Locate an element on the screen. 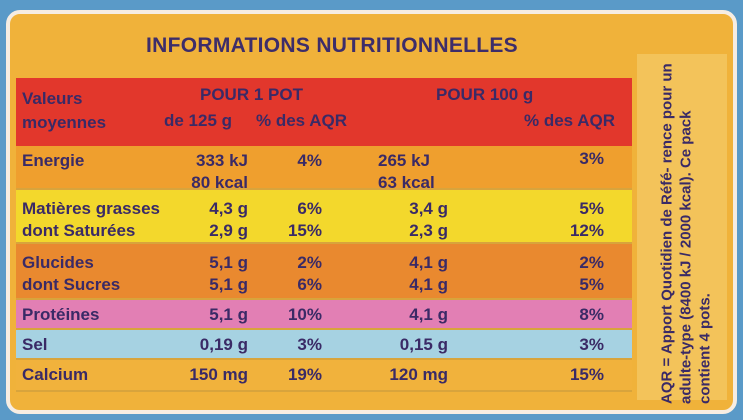 This screenshot has height=420, width=743. header-moyennes: moyennes is located at coordinates (64, 122).